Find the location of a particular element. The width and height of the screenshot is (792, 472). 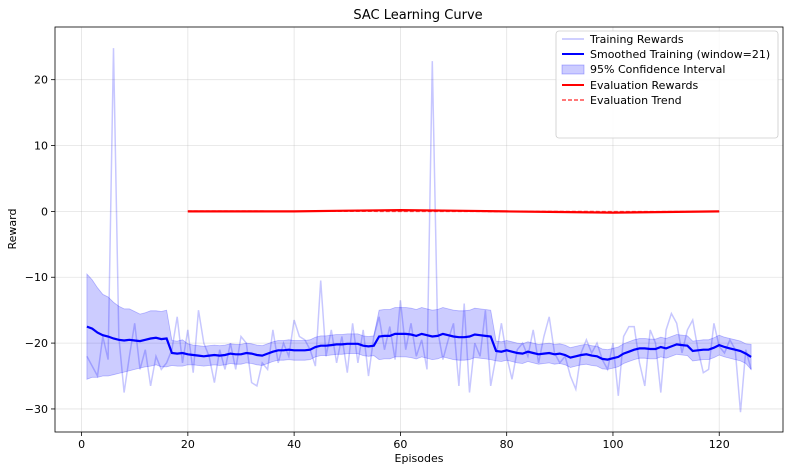

y-tick-label: 20 is located at coordinates (41, 80).